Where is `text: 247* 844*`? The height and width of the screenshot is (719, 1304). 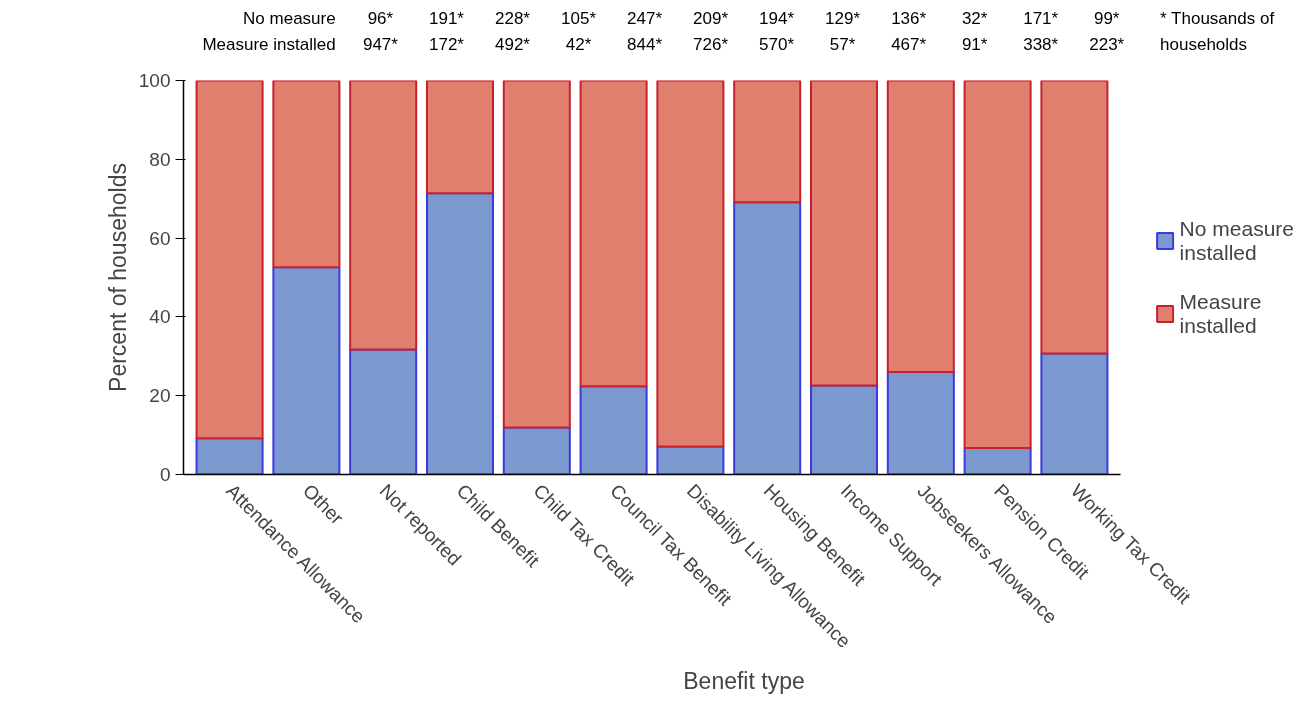 text: 247* 844* is located at coordinates (645, 31).